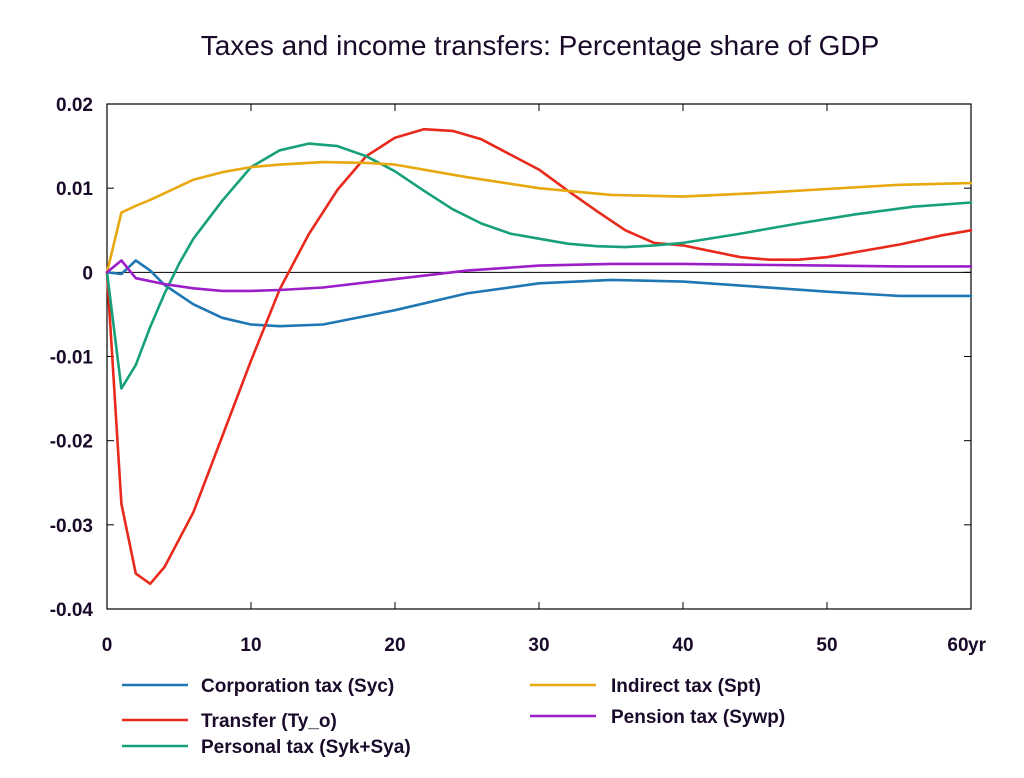 The image size is (1024, 778). What do you see at coordinates (698, 717) in the screenshot?
I see `legend-label: Pension tax (Sywp)` at bounding box center [698, 717].